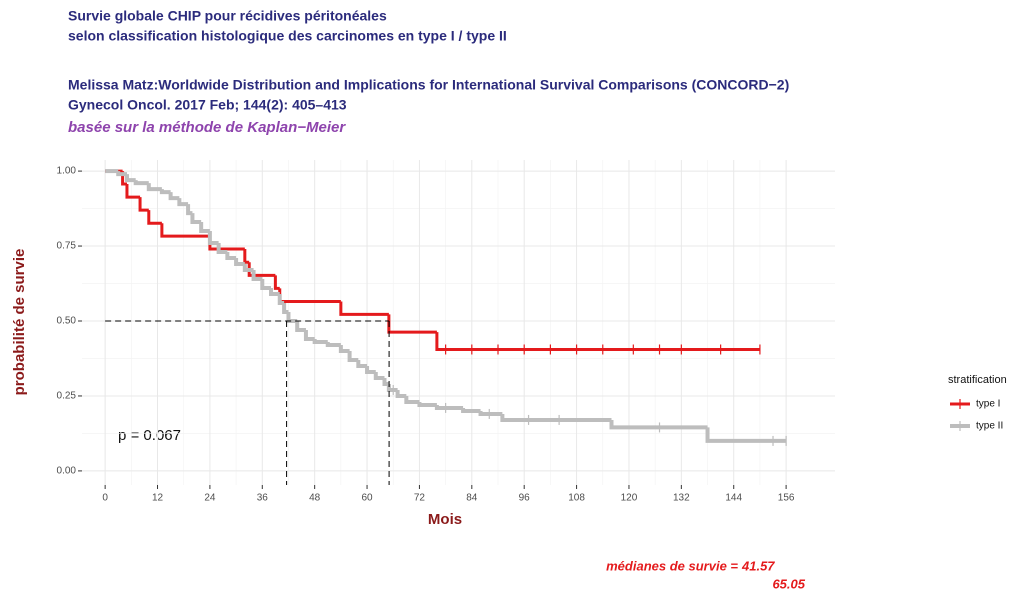 The height and width of the screenshot is (601, 1034). What do you see at coordinates (672, 565) in the screenshot?
I see `median-text: médianes de survie =` at bounding box center [672, 565].